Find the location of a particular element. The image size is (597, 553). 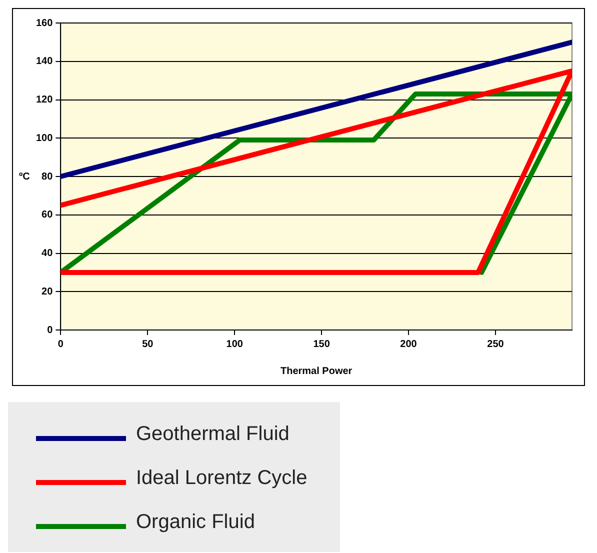

x-tick-label: 50 is located at coordinates (148, 344).